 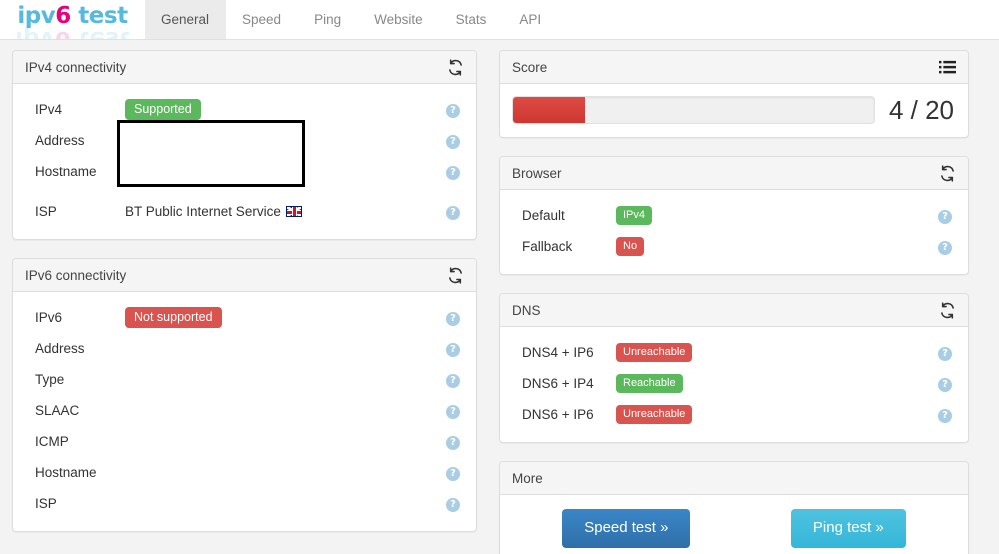 I want to click on row-label-ipv6-type: Type, so click(x=50, y=379).